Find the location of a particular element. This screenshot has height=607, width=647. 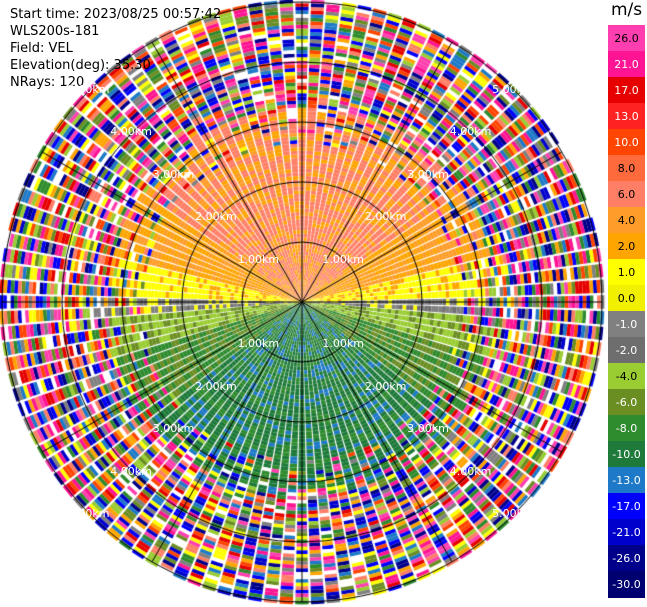

colorbar-tick-label: -21.0 is located at coordinates (626, 532).